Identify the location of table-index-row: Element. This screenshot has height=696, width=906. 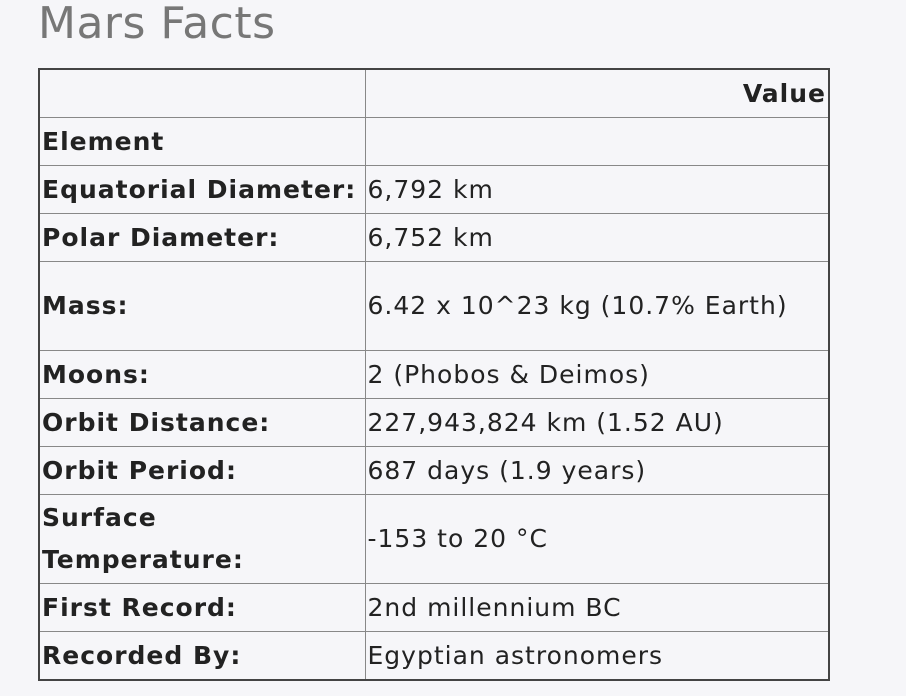
(434, 141).